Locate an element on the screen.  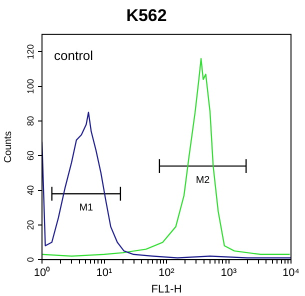
x-tick-label: 10⁰ is located at coordinates (42, 273).